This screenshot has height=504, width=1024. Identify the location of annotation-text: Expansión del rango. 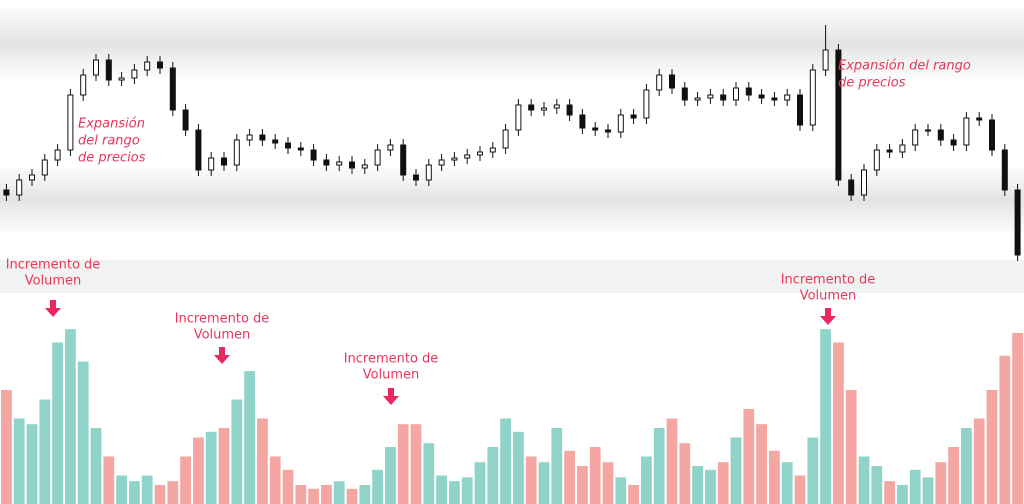
(904, 66).